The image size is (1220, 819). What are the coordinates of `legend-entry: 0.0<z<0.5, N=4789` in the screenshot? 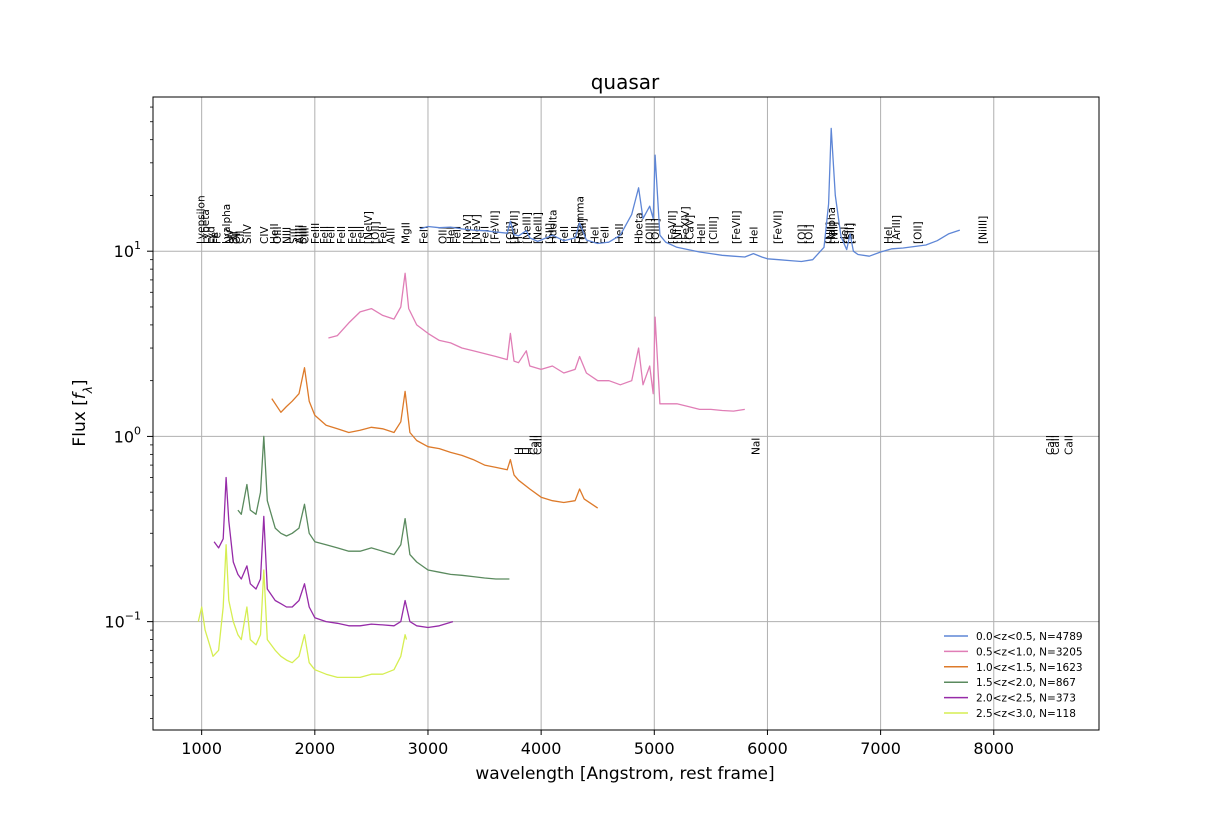 It's located at (1029, 637).